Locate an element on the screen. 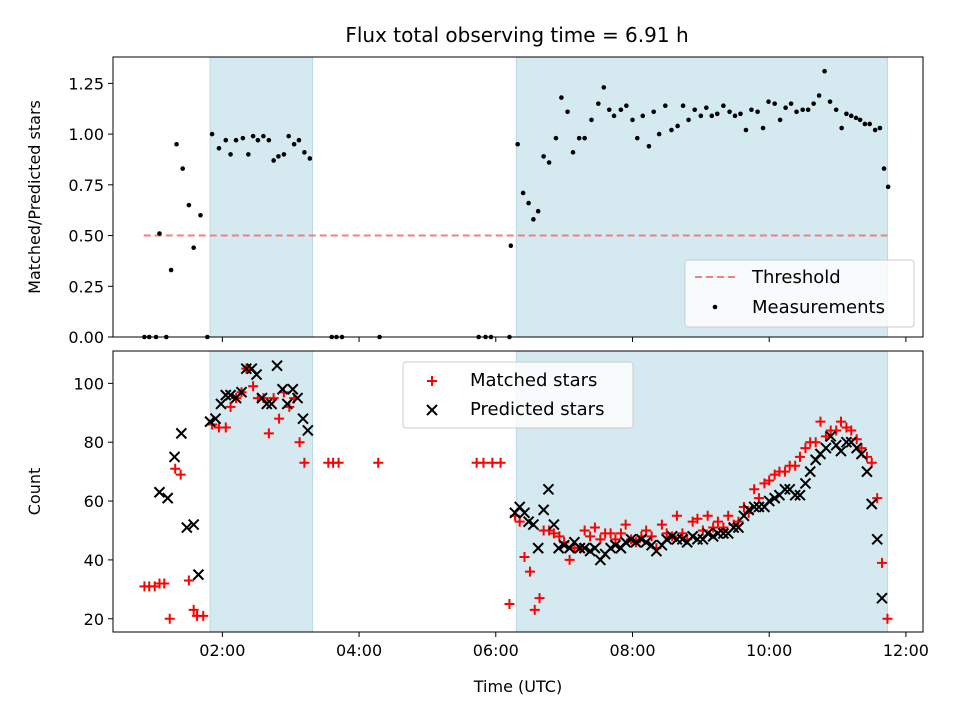 This screenshot has height=720, width=960. y-tick-label: 60 is located at coordinates (94, 501).